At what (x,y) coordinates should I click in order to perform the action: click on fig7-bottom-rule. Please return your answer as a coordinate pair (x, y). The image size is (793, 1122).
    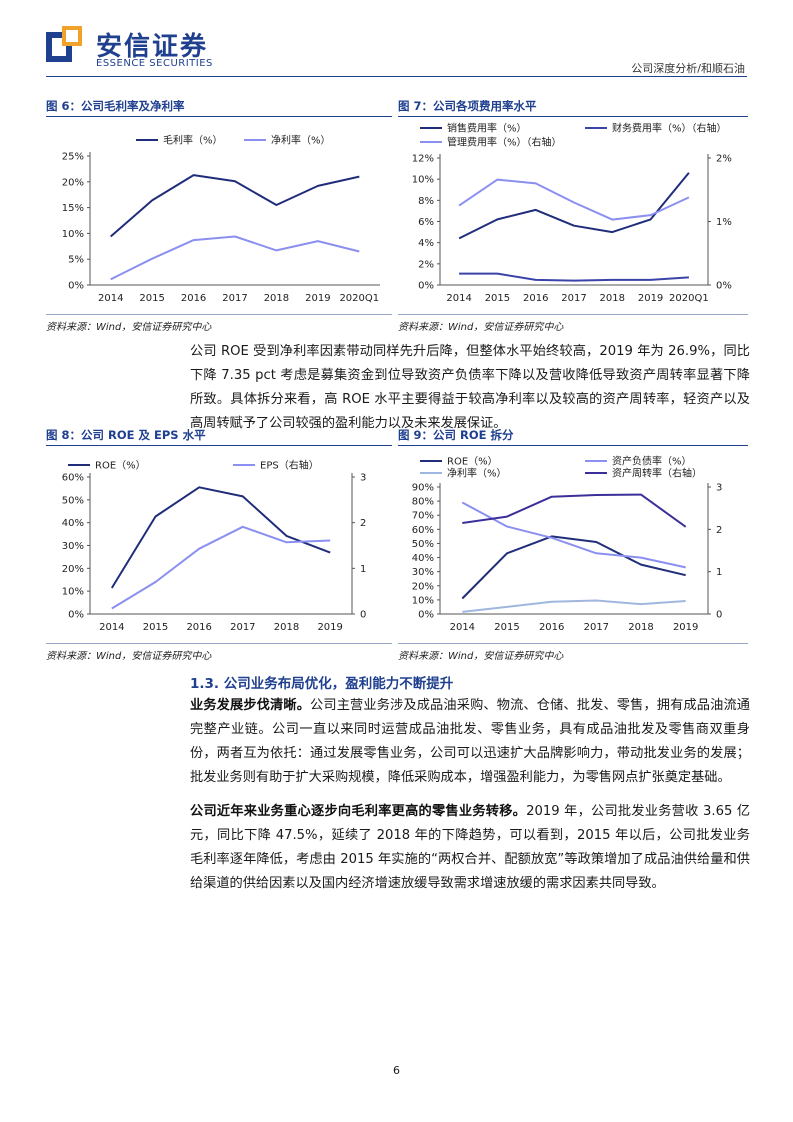
    Looking at the image, I should click on (573, 314).